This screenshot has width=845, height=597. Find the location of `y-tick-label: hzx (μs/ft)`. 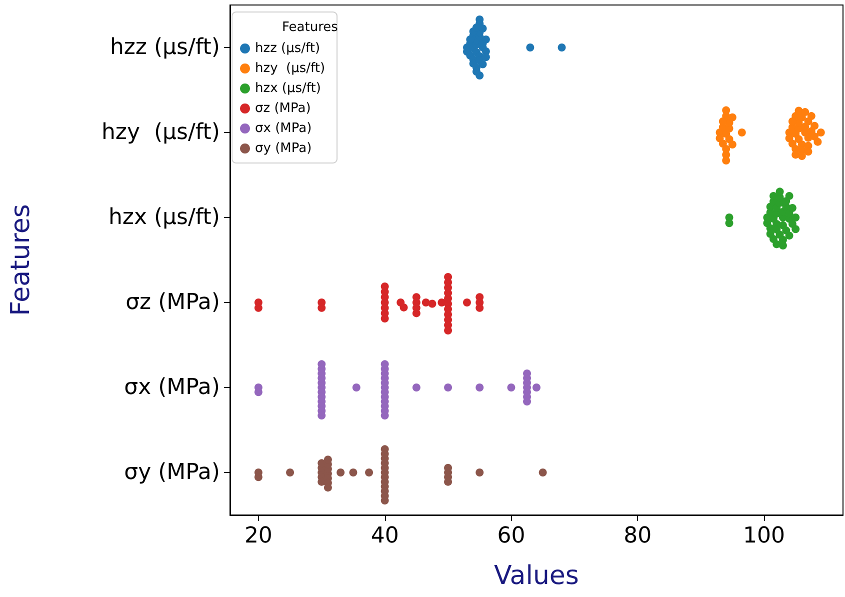

y-tick-label: hzx (μs/ft) is located at coordinates (164, 217).